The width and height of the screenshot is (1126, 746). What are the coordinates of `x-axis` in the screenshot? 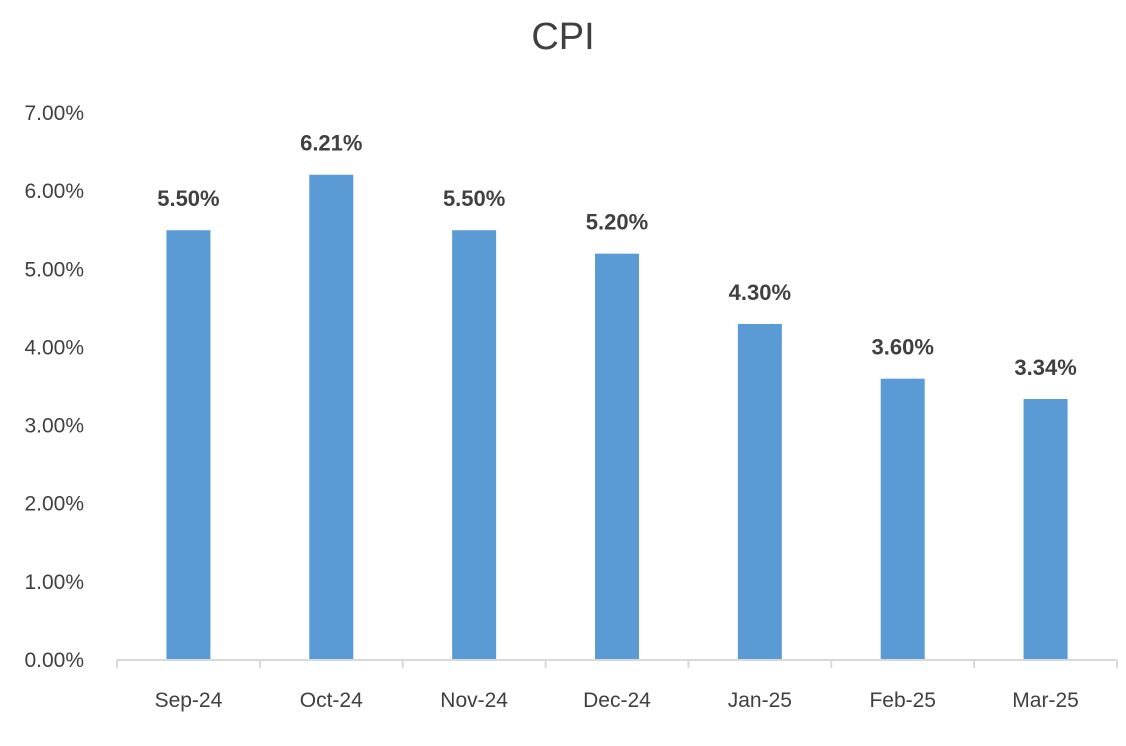 It's located at (617, 663).